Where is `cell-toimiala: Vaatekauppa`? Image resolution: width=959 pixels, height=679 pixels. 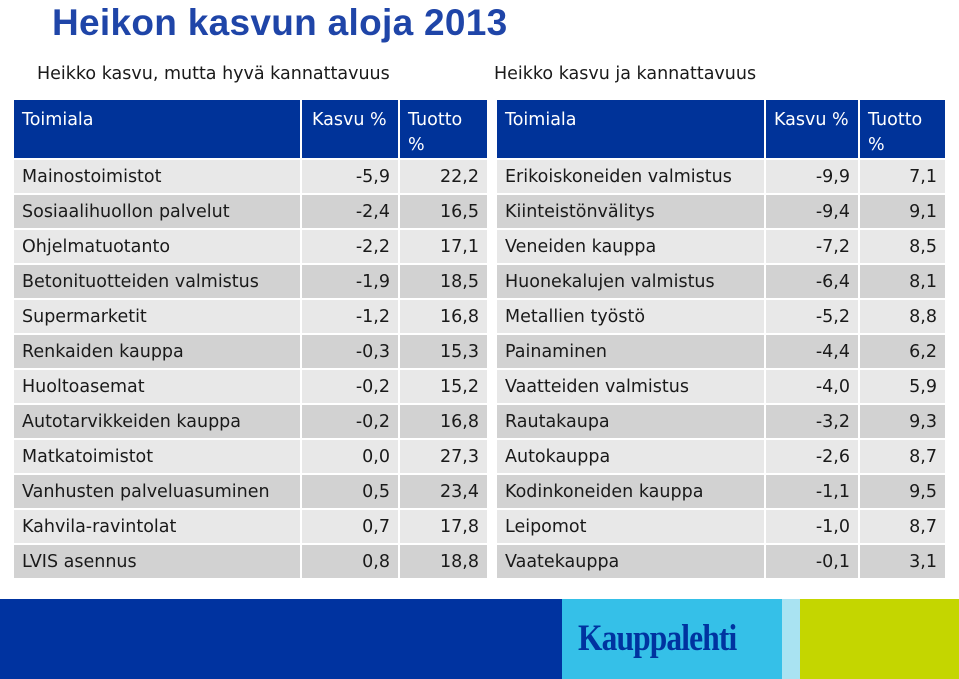
cell-toimiala: Vaatekauppa is located at coordinates (630, 561).